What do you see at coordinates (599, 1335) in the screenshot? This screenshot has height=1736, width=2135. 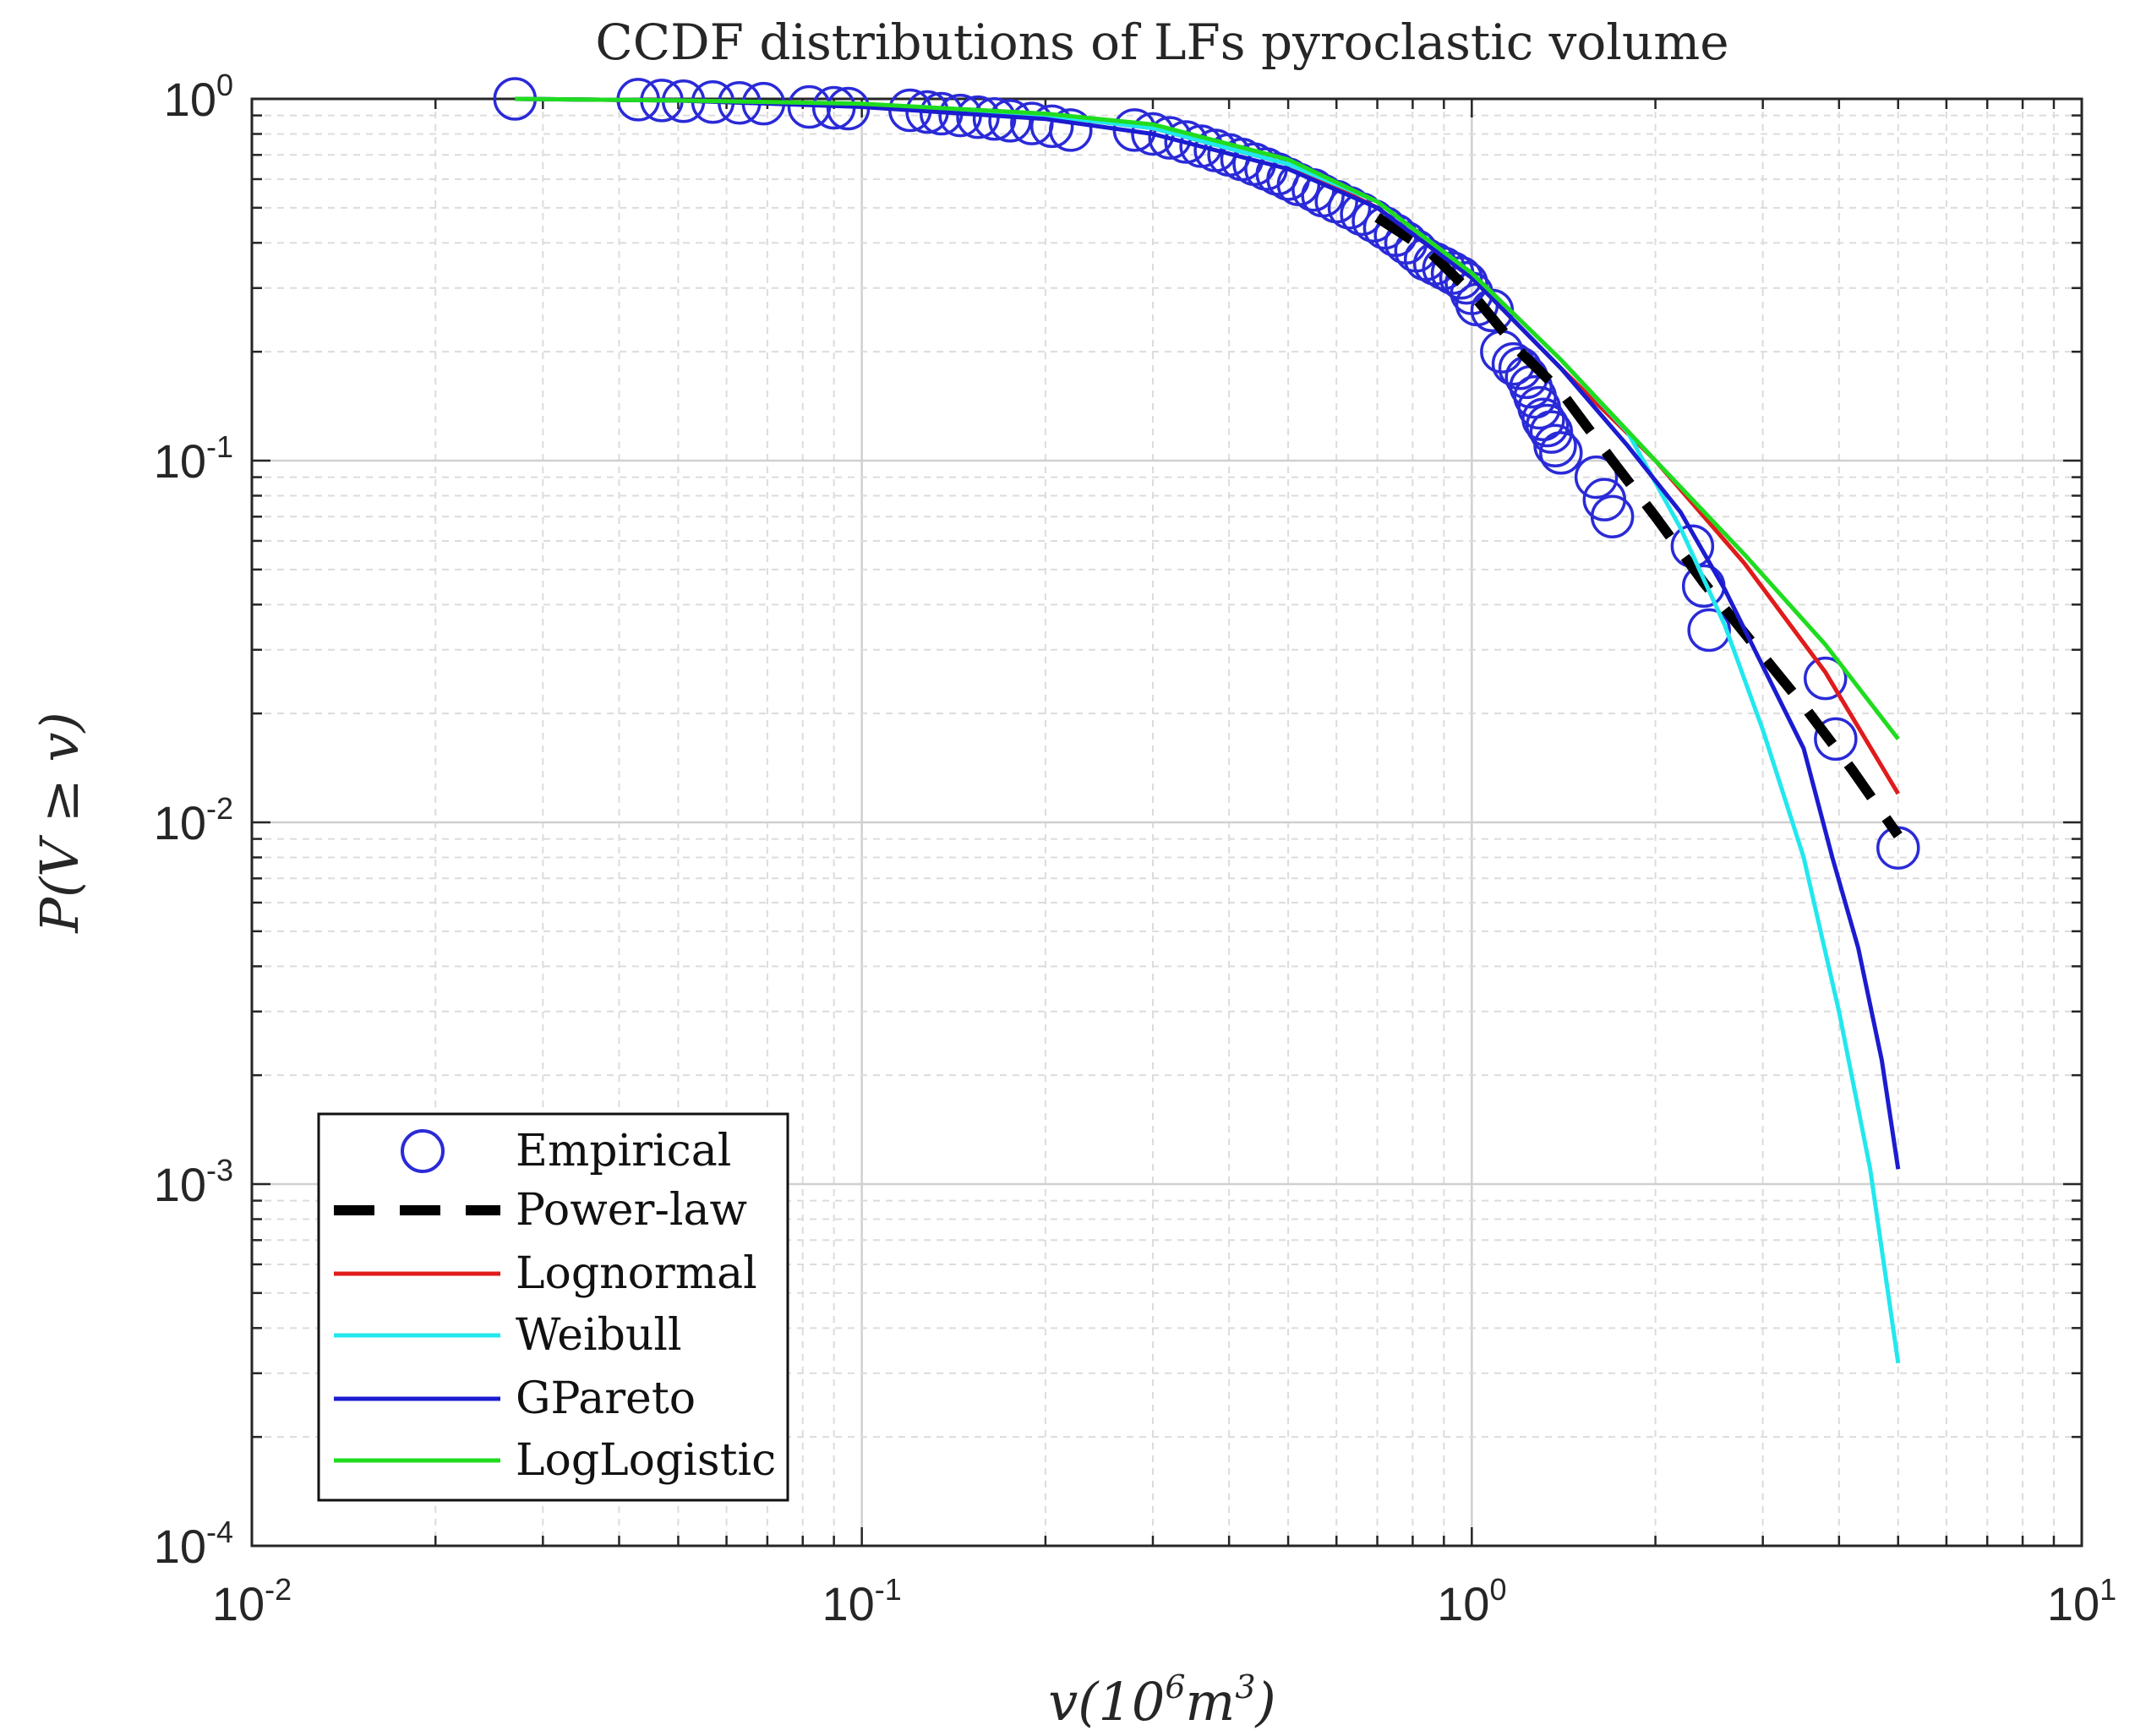 I see `legend-weibull-label: Weibull` at bounding box center [599, 1335].